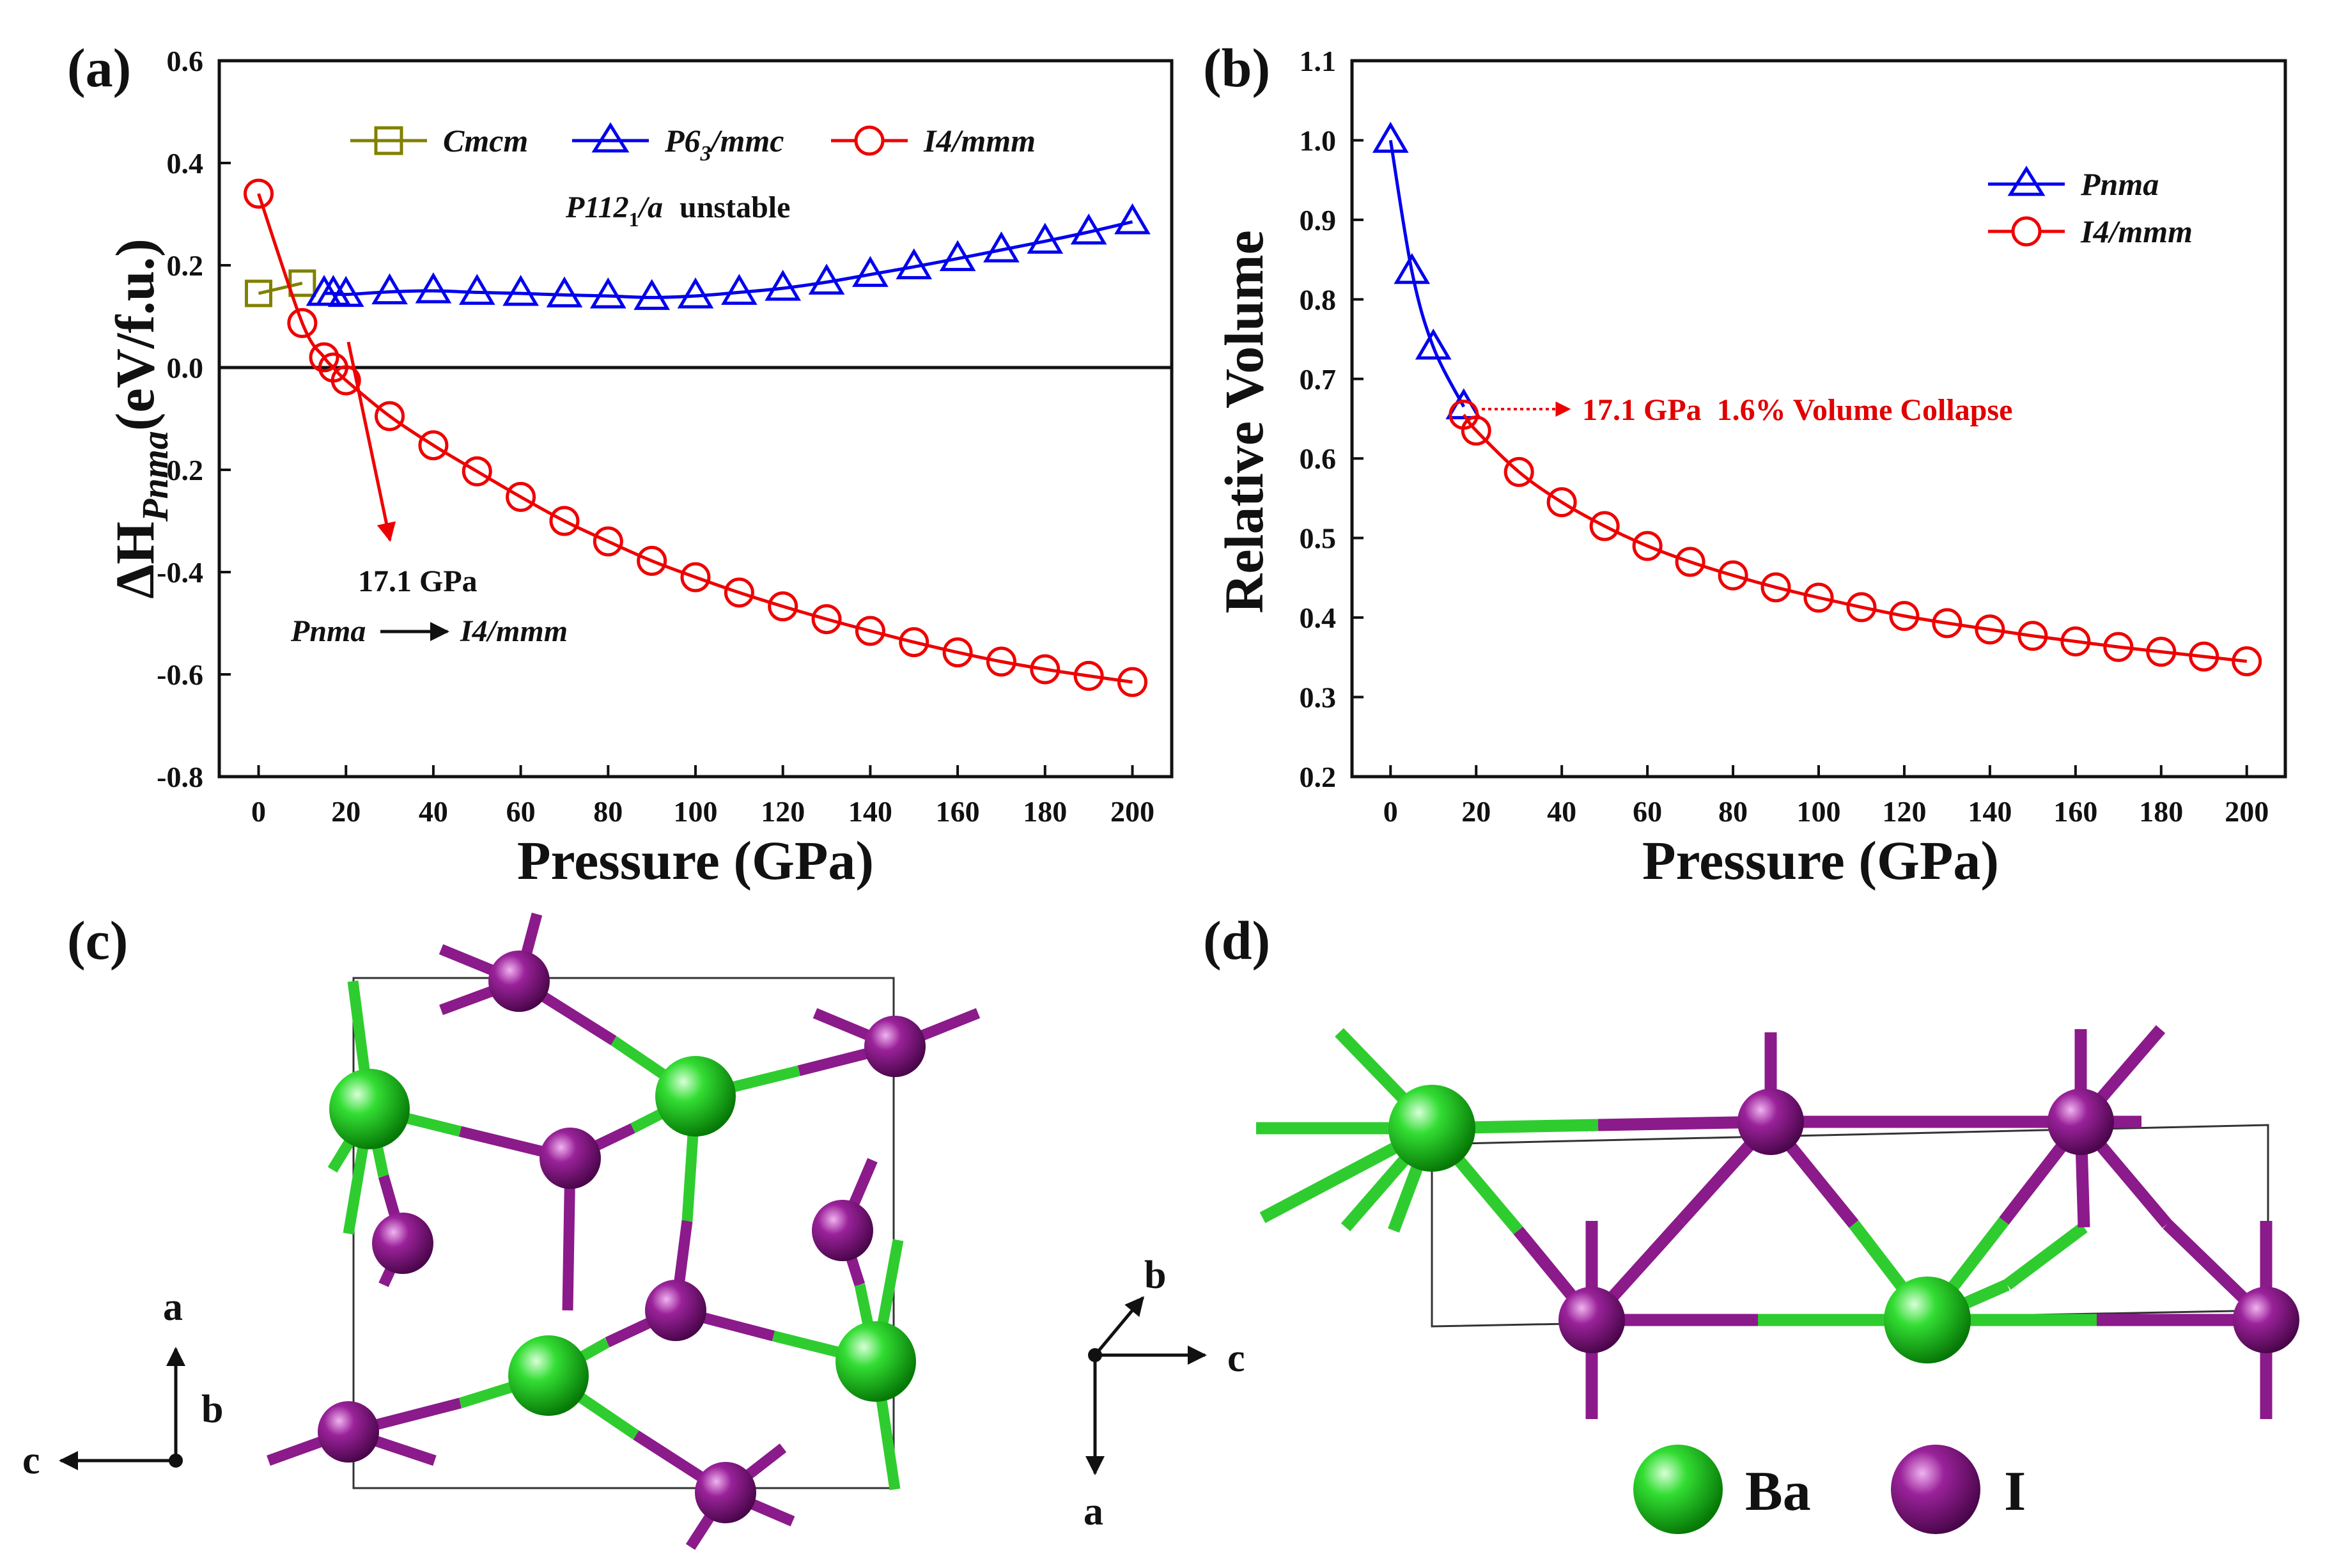 The width and height of the screenshot is (2339, 1568). What do you see at coordinates (870, 811) in the screenshot?
I see `x-tick-label: 140` at bounding box center [870, 811].